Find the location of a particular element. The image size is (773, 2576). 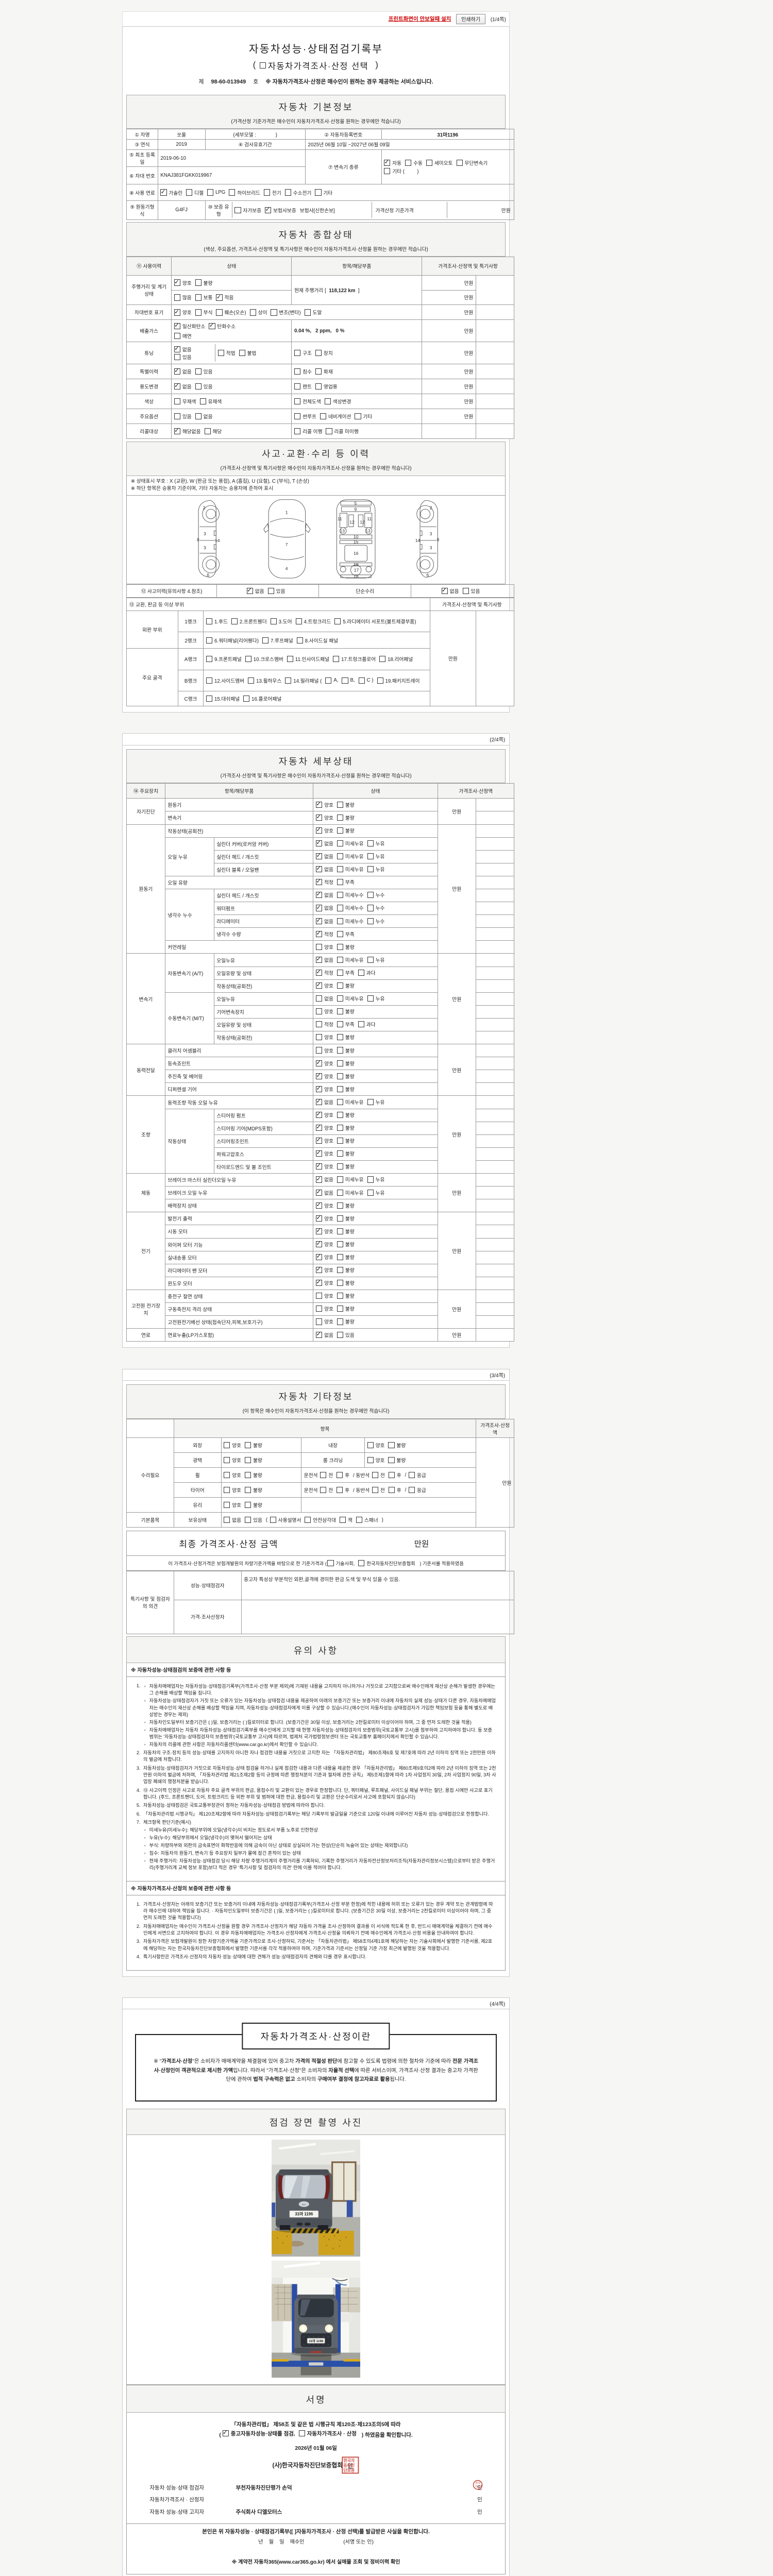

submodel-value: (세부모델 : ) is located at coordinates (255, 135).